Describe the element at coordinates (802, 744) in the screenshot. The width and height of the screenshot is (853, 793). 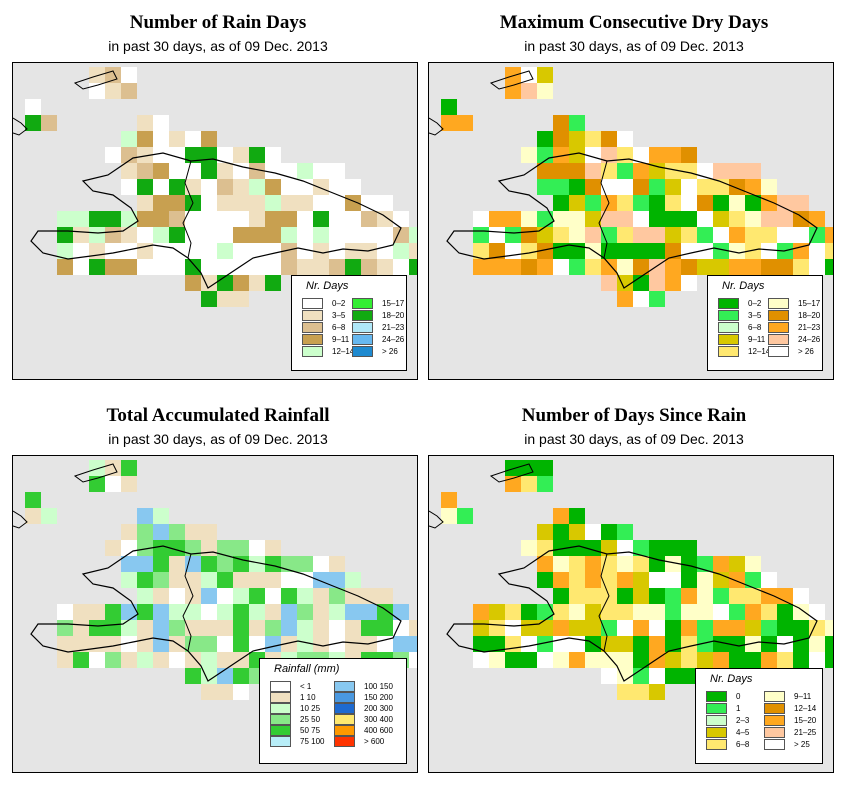
I see `legend-label: > 25` at that location.